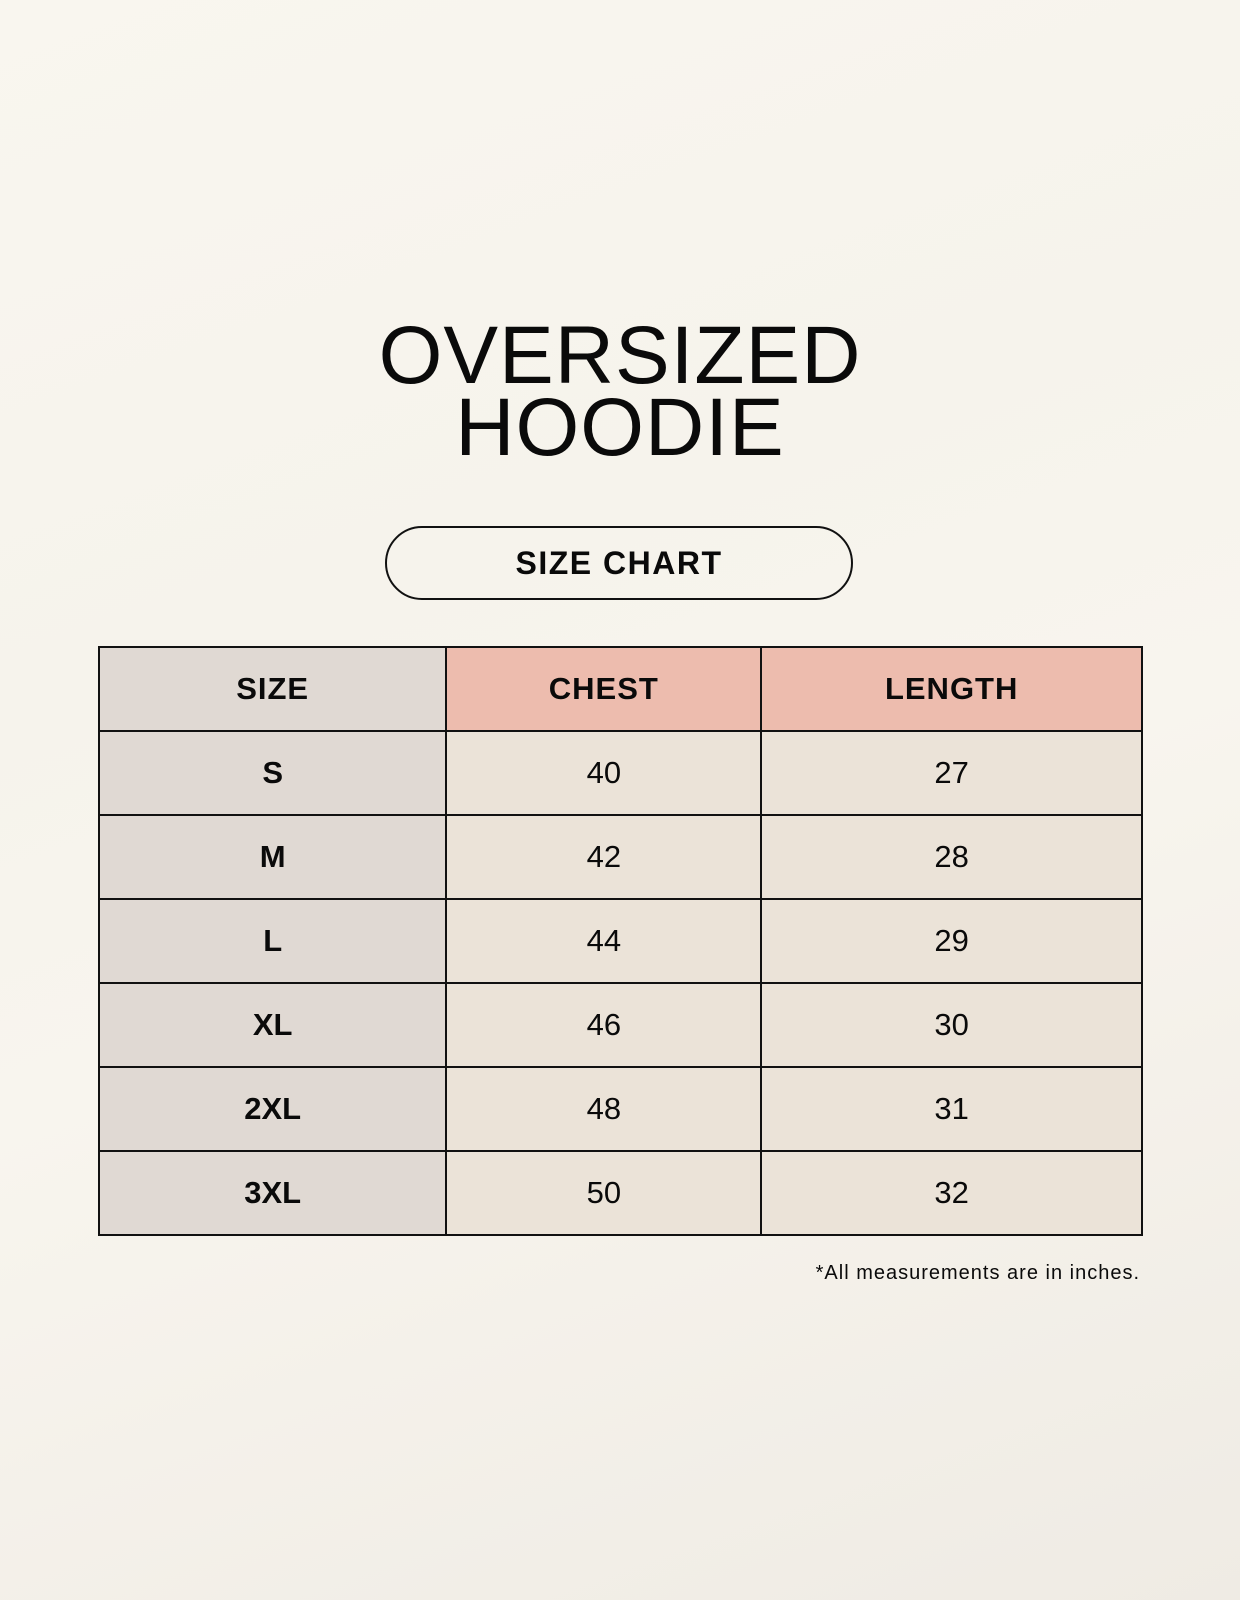  Describe the element at coordinates (272, 941) in the screenshot. I see `cell-size: L` at that location.